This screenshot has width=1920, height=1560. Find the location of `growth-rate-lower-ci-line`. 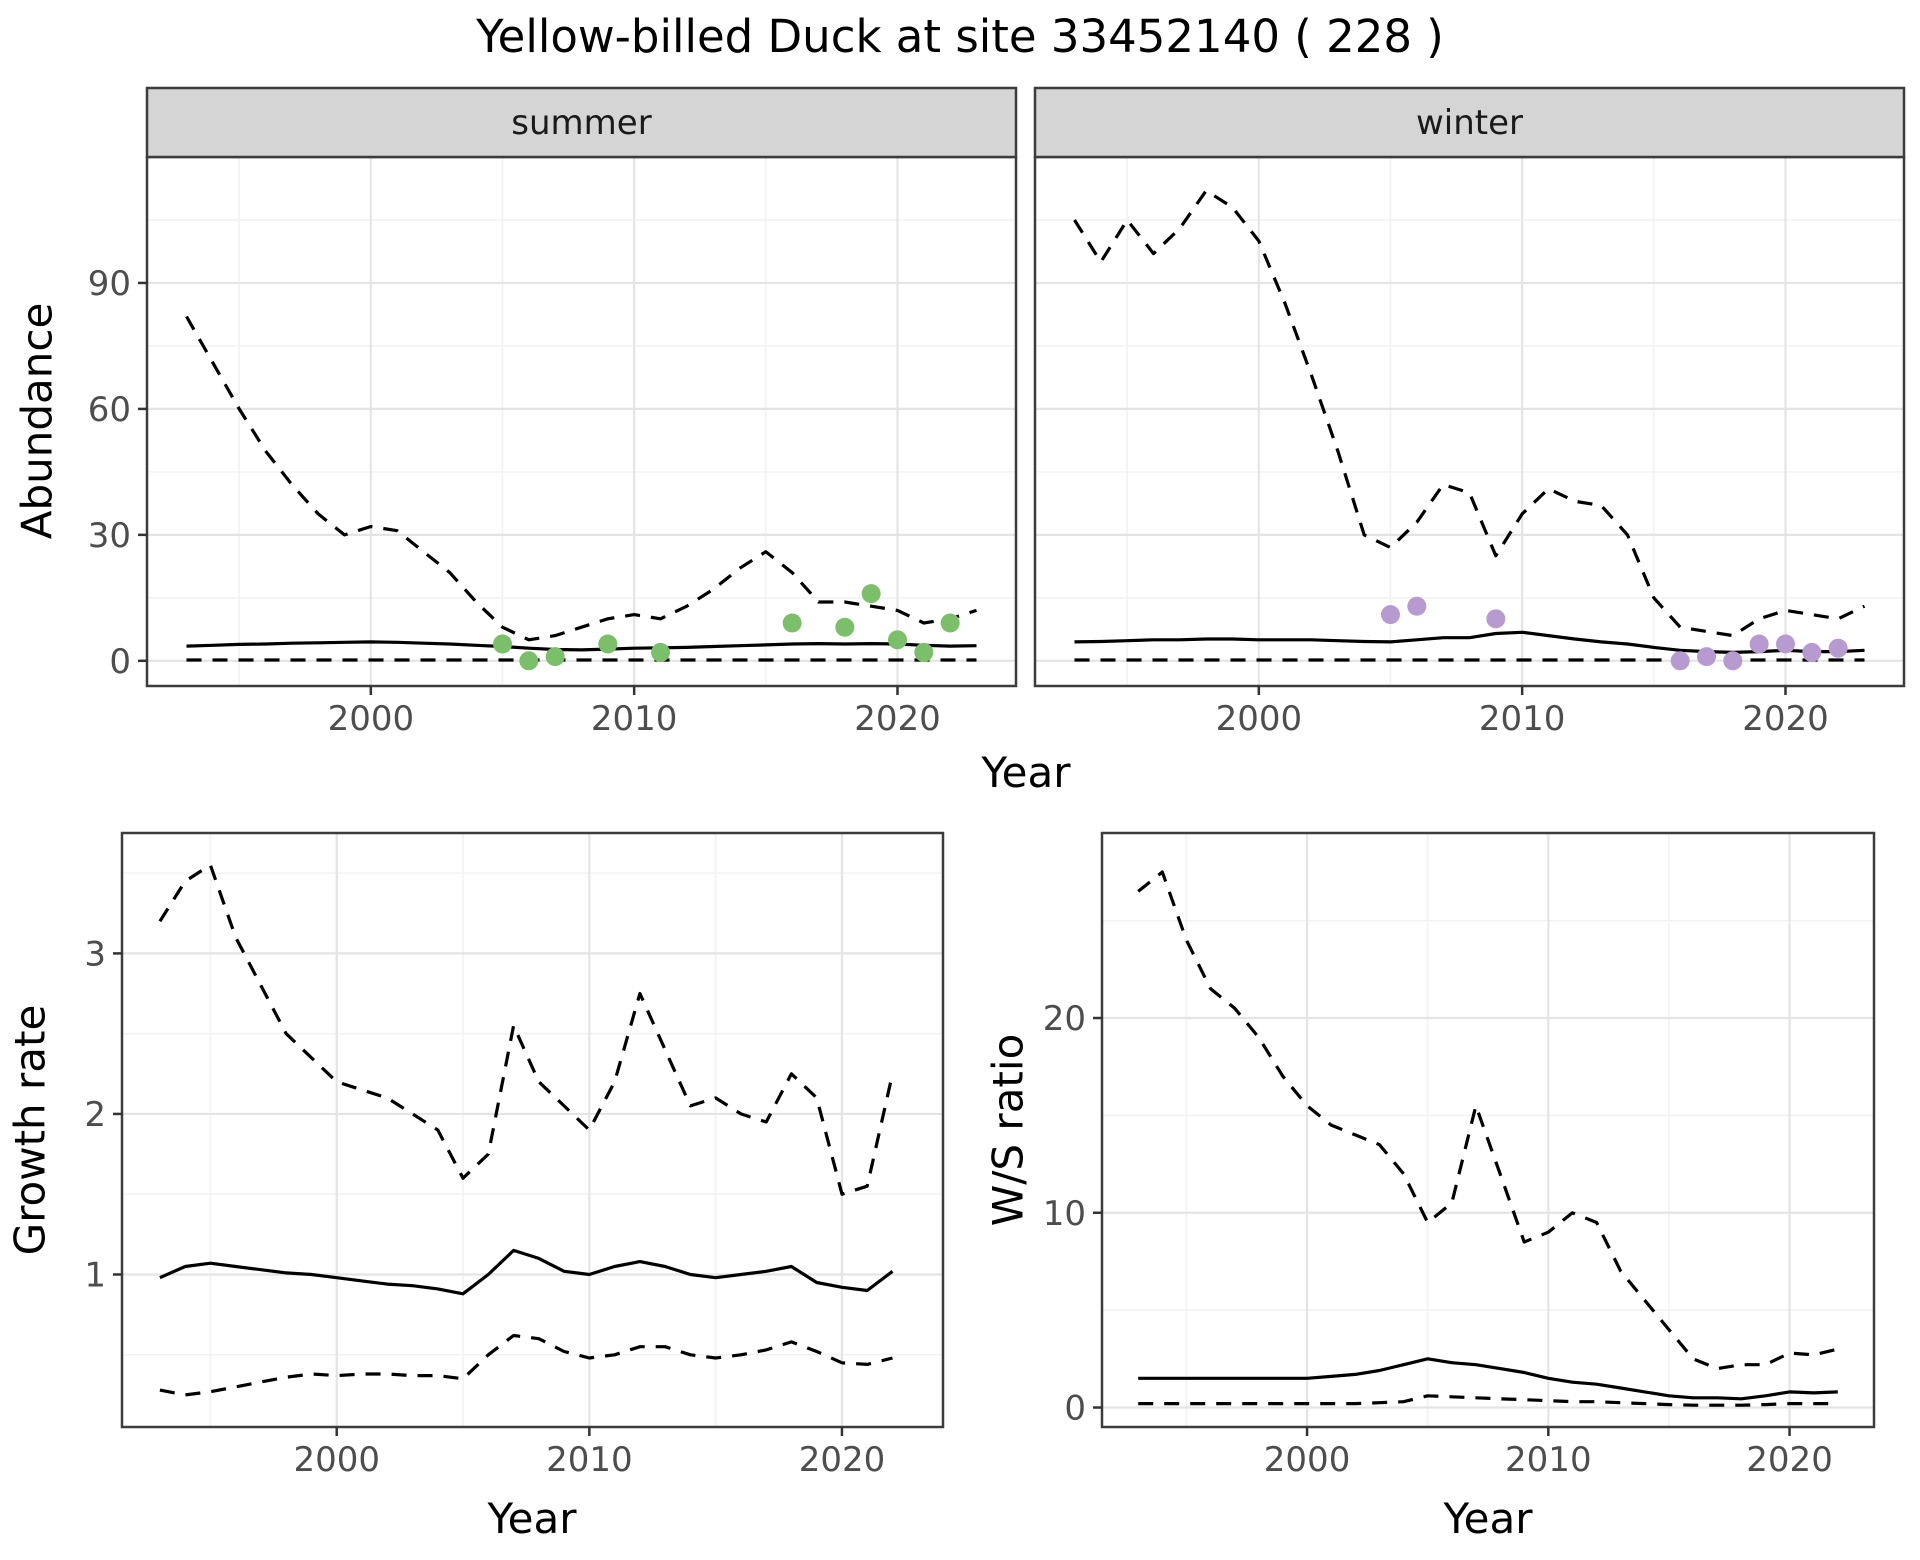

growth-rate-lower-ci-line is located at coordinates (526, 1365).